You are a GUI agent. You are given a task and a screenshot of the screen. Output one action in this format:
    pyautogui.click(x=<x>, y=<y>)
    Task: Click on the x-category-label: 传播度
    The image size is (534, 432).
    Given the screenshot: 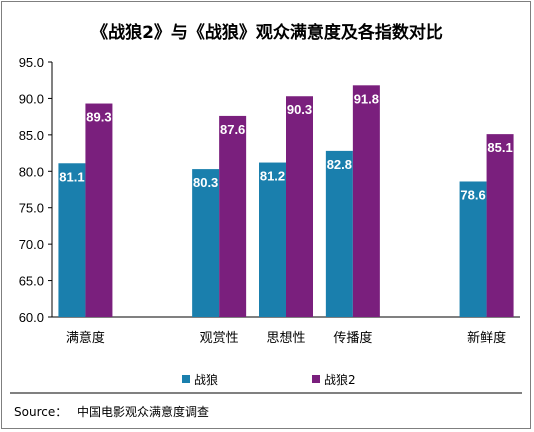 What is the action you would take?
    pyautogui.click(x=352, y=338)
    